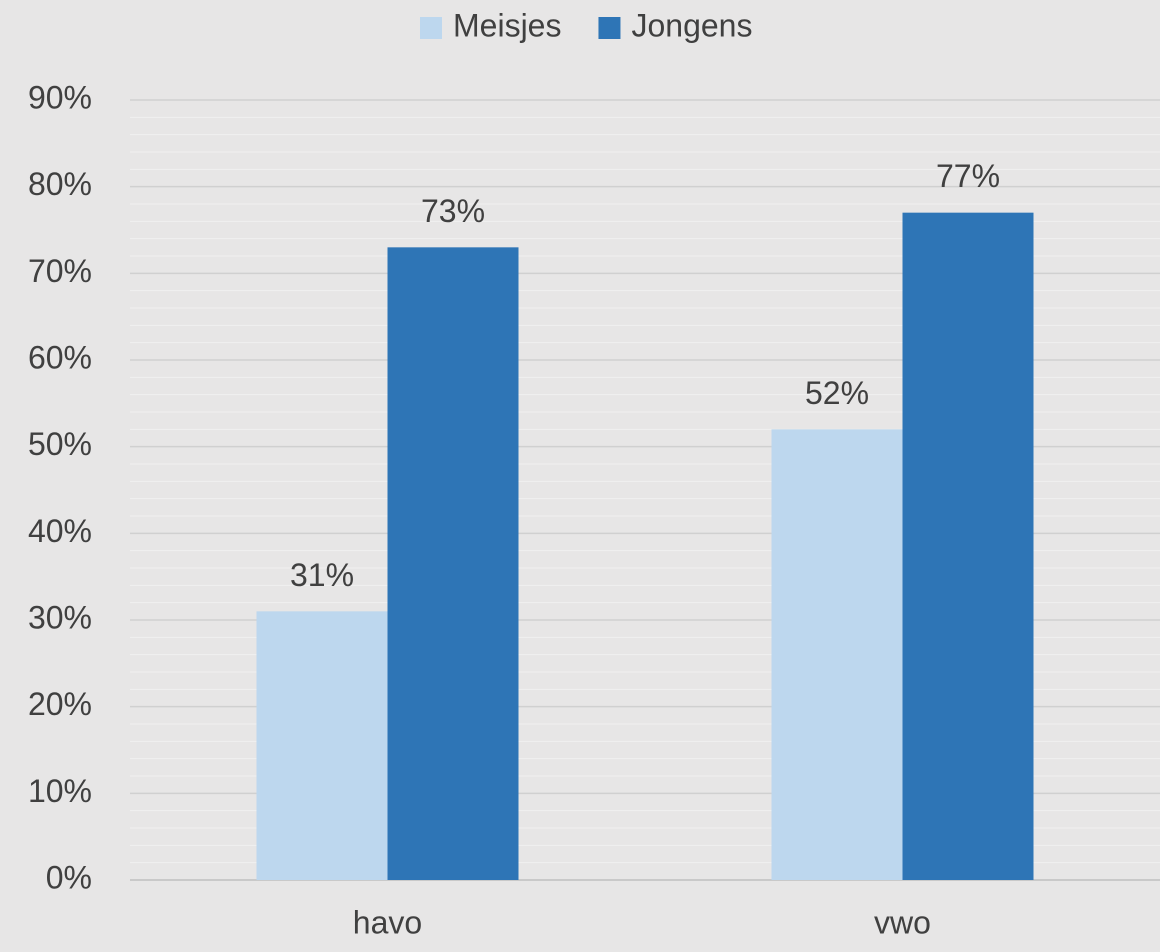 This screenshot has height=952, width=1160. Describe the element at coordinates (586, 25) in the screenshot. I see `legend: Meisjes Jongens` at that location.